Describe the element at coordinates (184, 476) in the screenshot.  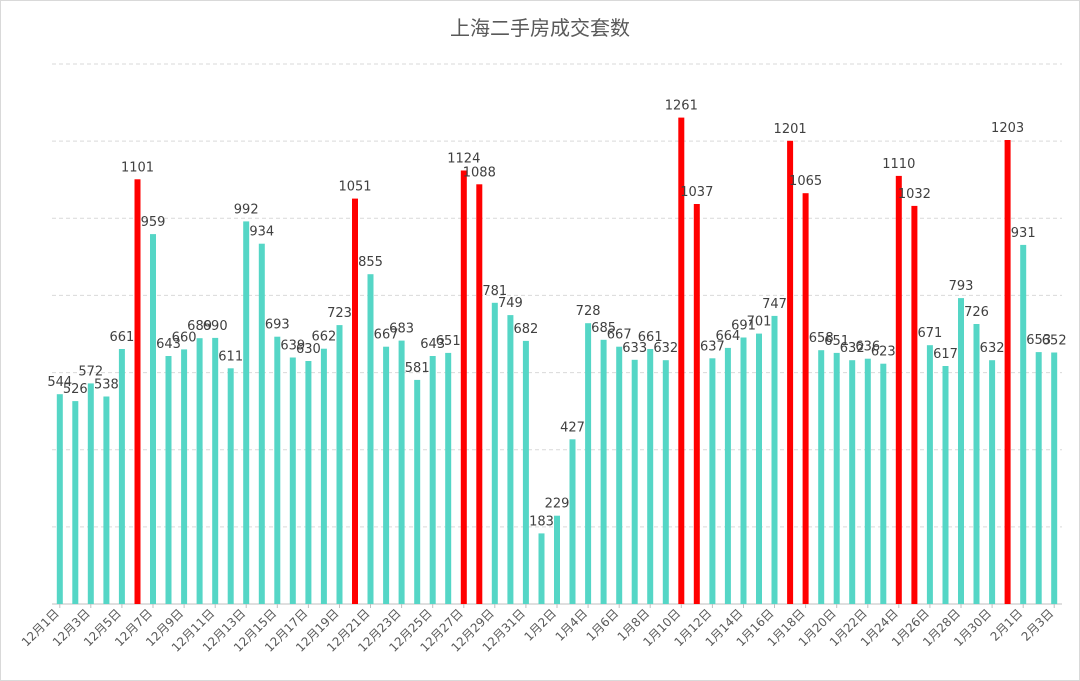
I see `bar-12月9日` at that location.